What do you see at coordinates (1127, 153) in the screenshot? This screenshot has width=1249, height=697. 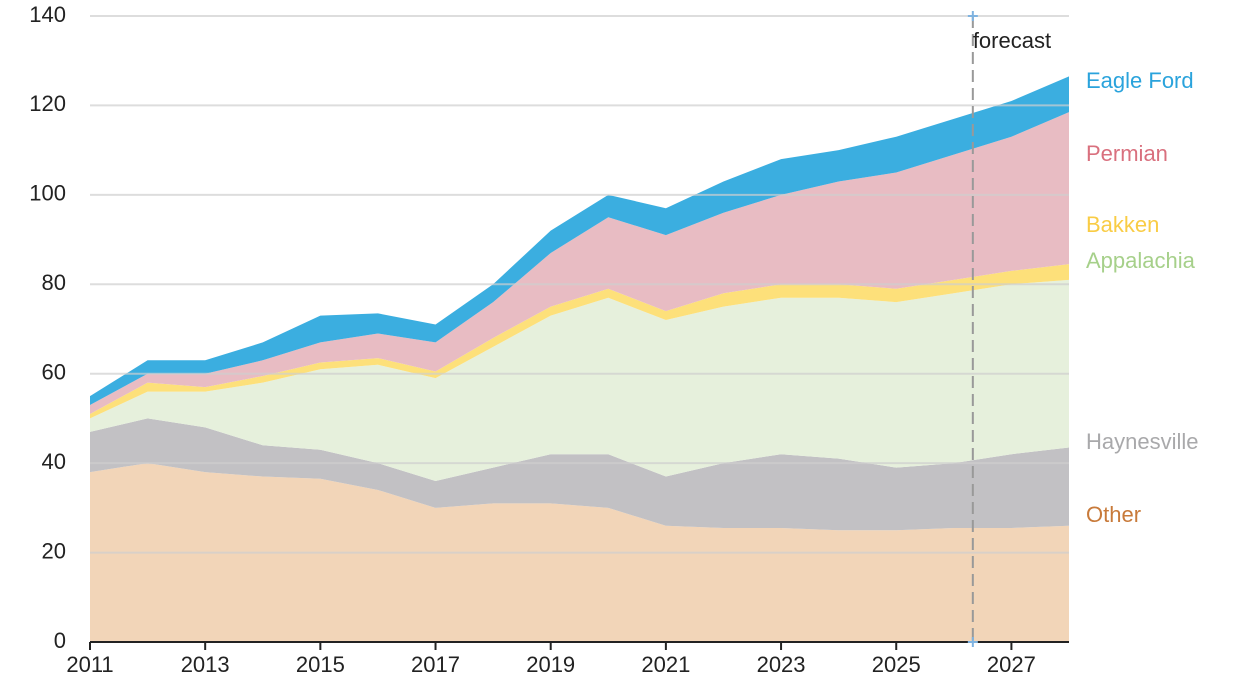 I see `legend-label: Permian` at bounding box center [1127, 153].